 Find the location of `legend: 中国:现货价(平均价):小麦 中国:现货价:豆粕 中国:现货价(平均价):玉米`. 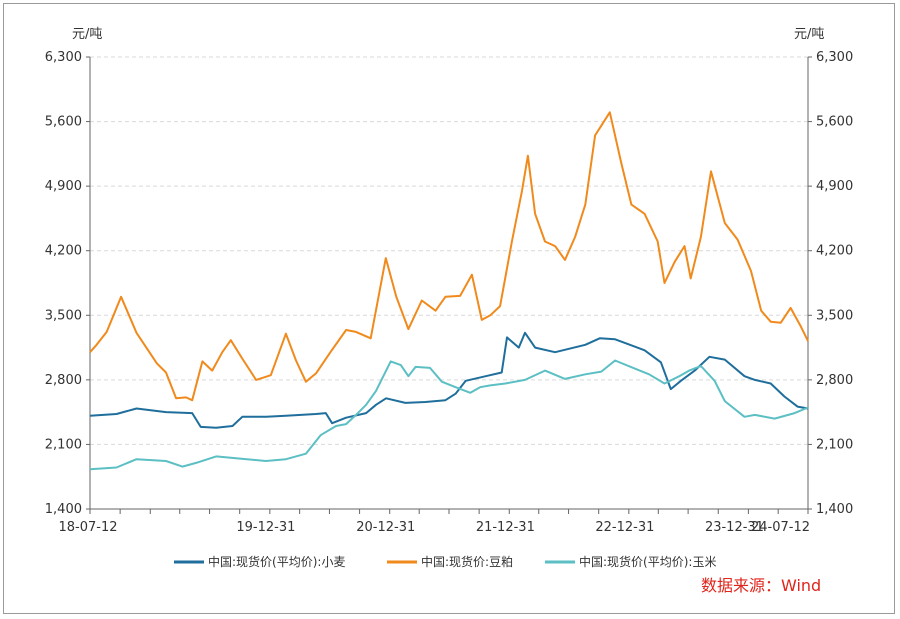

legend: 中国:现货价(平均价):小麦 中国:现货价:豆粕 中国:现货价(平均价):玉米 is located at coordinates (445, 561).